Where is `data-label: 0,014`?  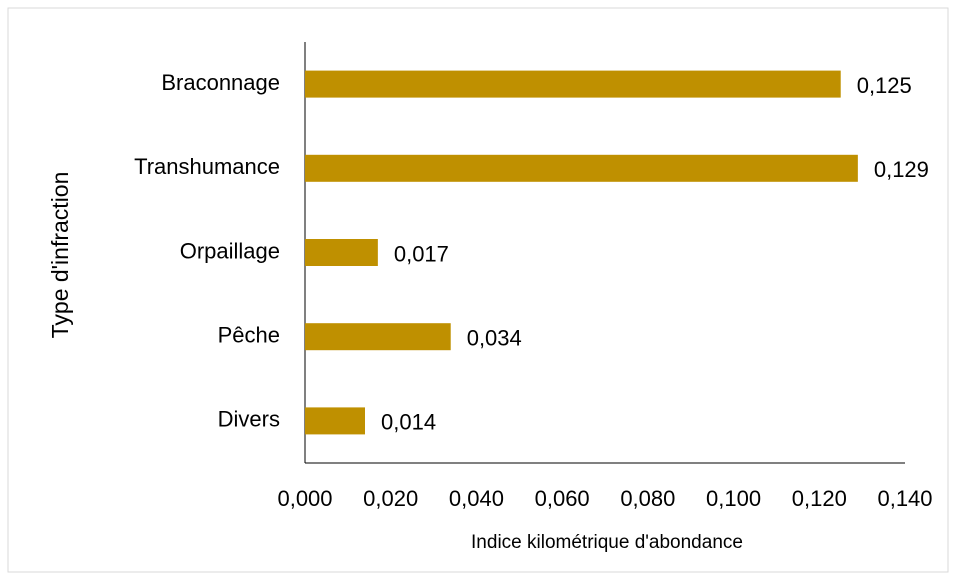 data-label: 0,014 is located at coordinates (408, 422).